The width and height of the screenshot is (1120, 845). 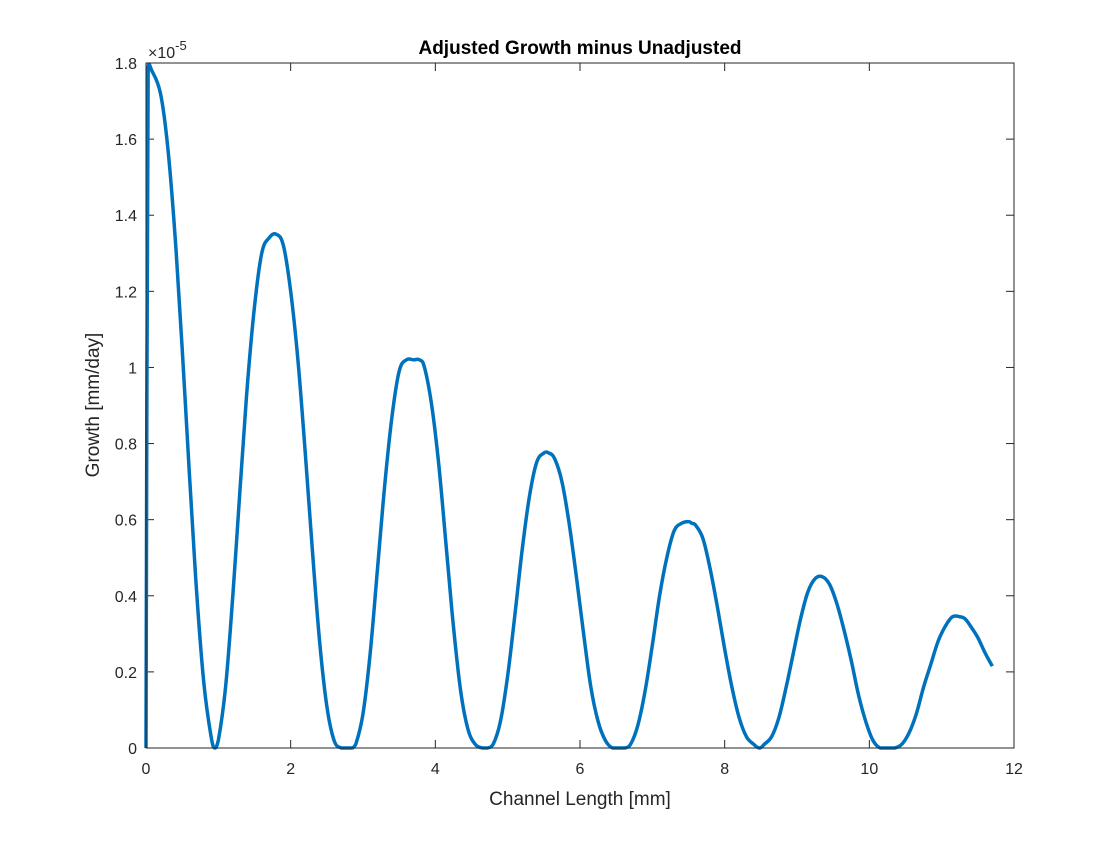 I want to click on y-tick-label: 1.2, so click(x=126, y=292).